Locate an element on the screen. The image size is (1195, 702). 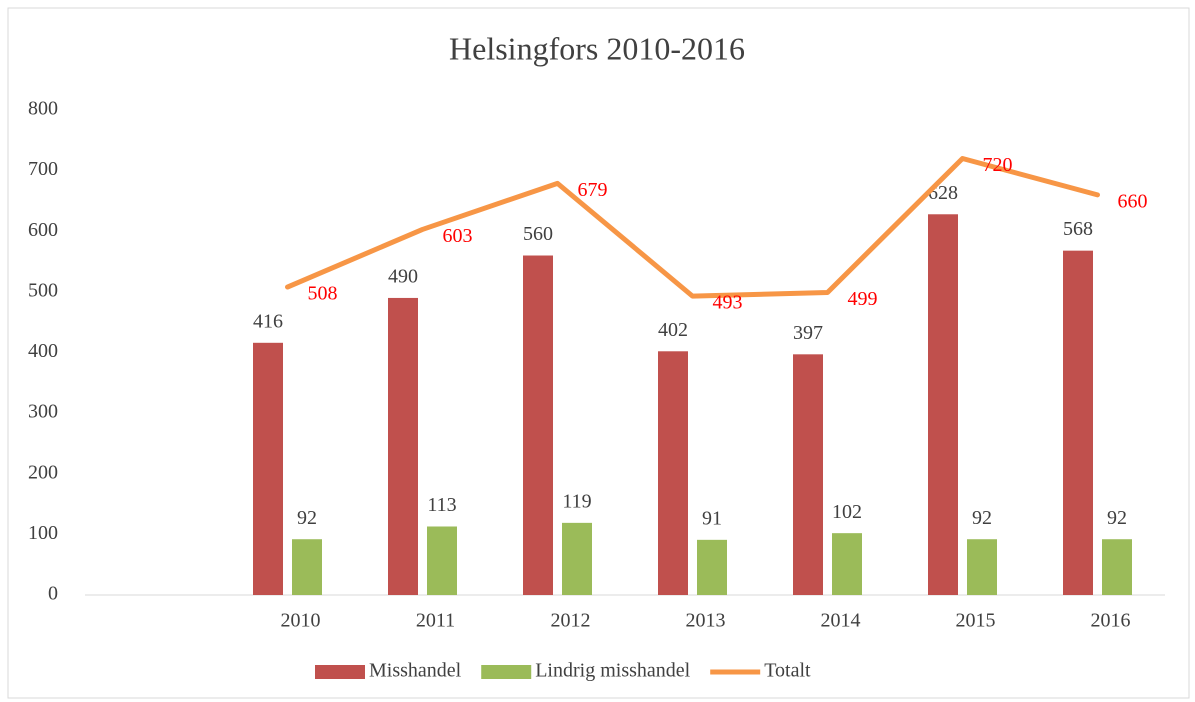
x-tick-label: 2016 is located at coordinates (1111, 621).